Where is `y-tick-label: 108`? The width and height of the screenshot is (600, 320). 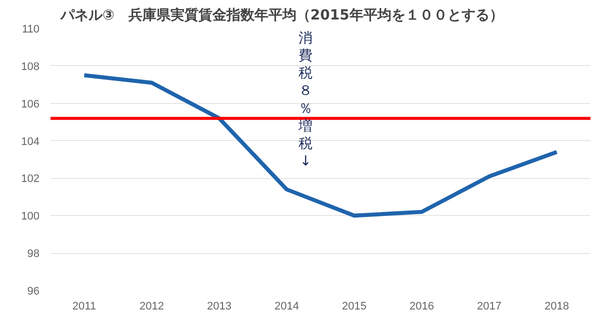
y-tick-label: 108 is located at coordinates (30, 66).